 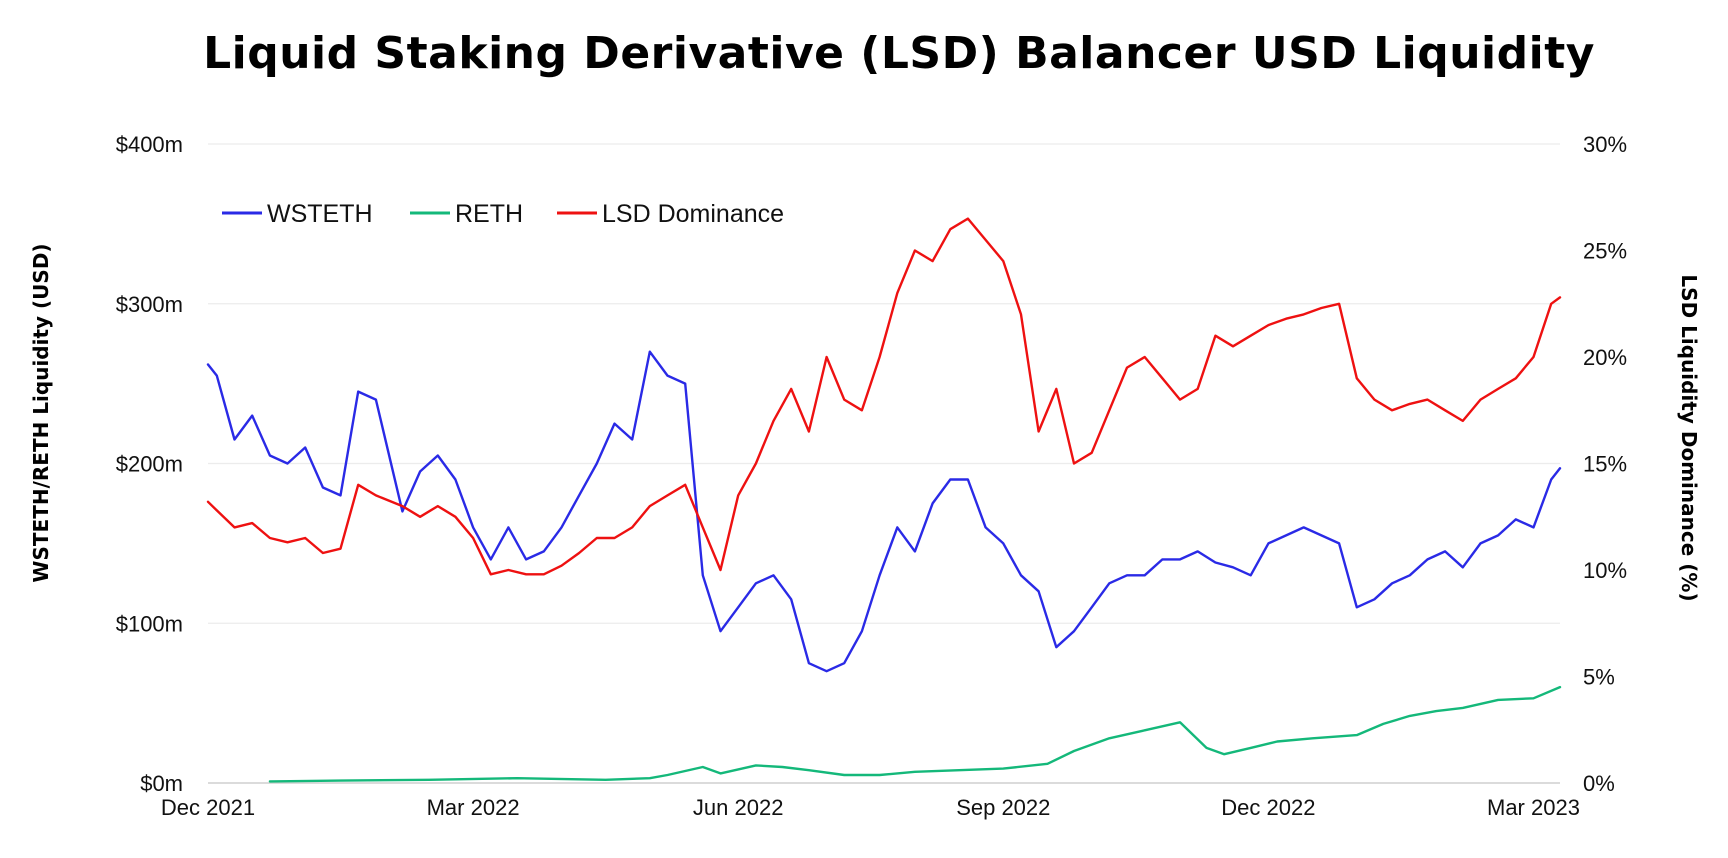 I want to click on y-axis-title: WSTETH/RETH Liquidity (USD), so click(x=41, y=412).